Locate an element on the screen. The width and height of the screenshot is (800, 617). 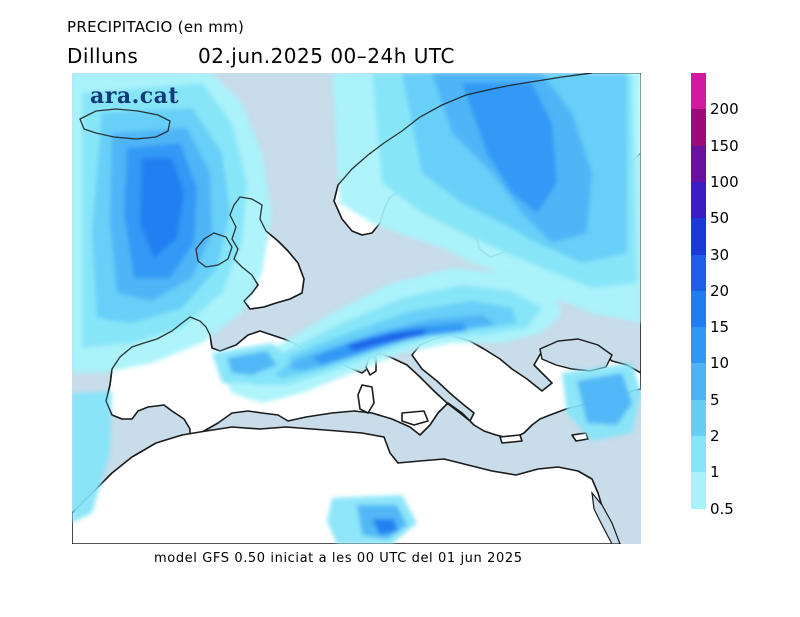
forecast-period: Dilluns 02.jun.2025 00–24h UTC is located at coordinates (260, 56).